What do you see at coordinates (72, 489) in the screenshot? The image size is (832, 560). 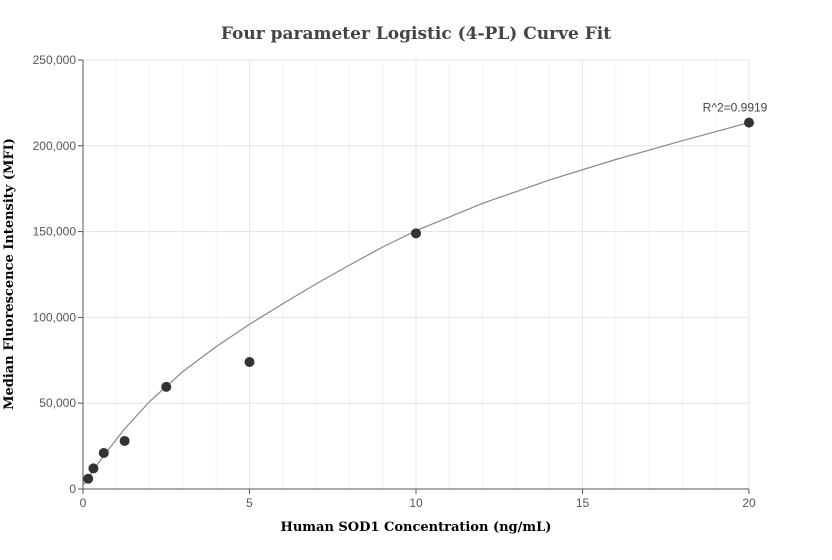 I see `y-tick-label: 0` at bounding box center [72, 489].